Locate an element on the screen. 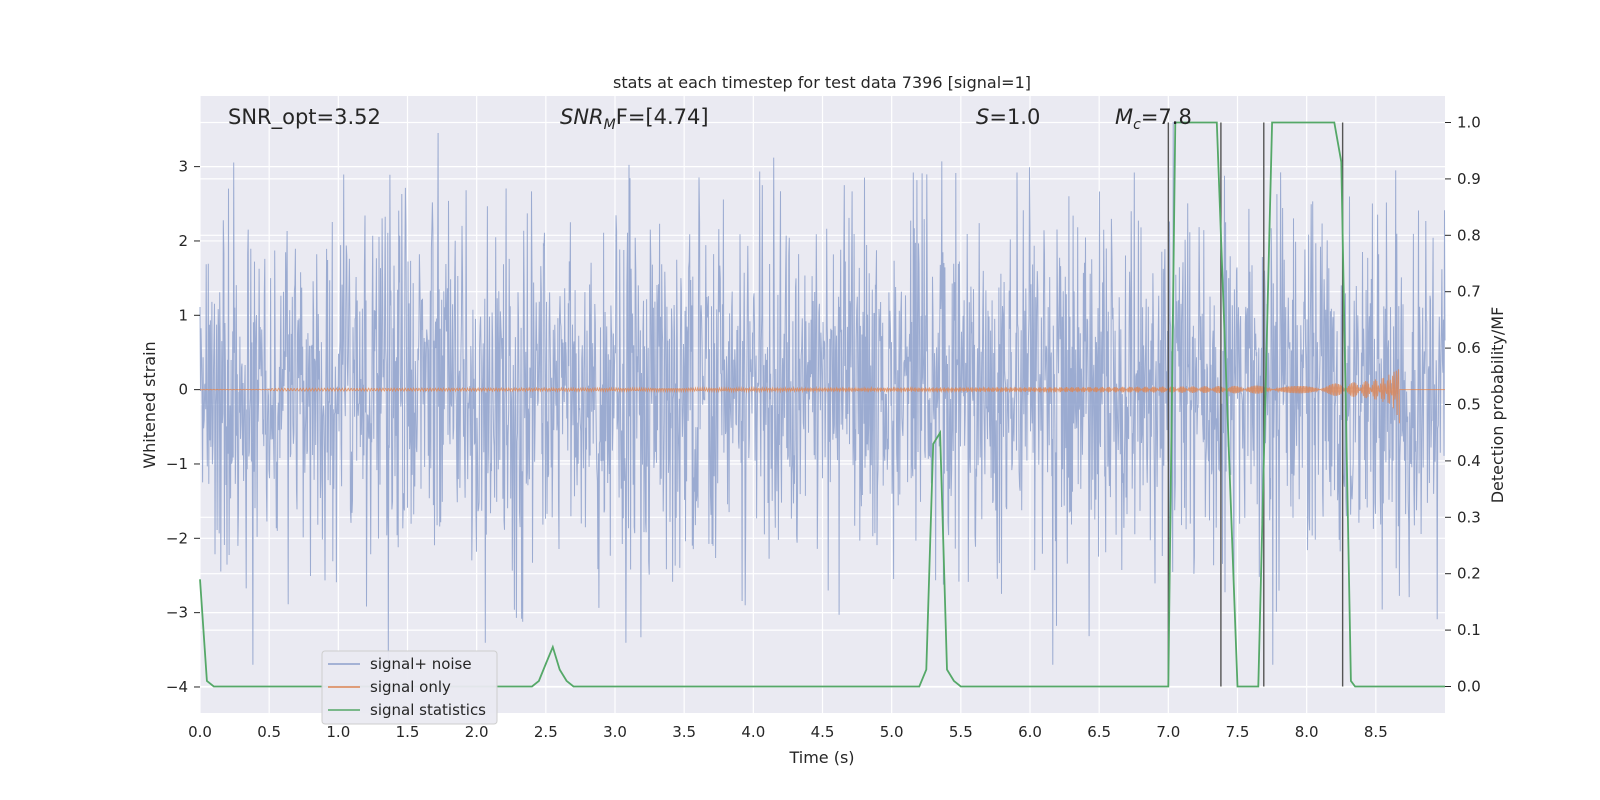 The width and height of the screenshot is (1600, 800). y-left-axis-label: Whitened strain is located at coordinates (149, 404).